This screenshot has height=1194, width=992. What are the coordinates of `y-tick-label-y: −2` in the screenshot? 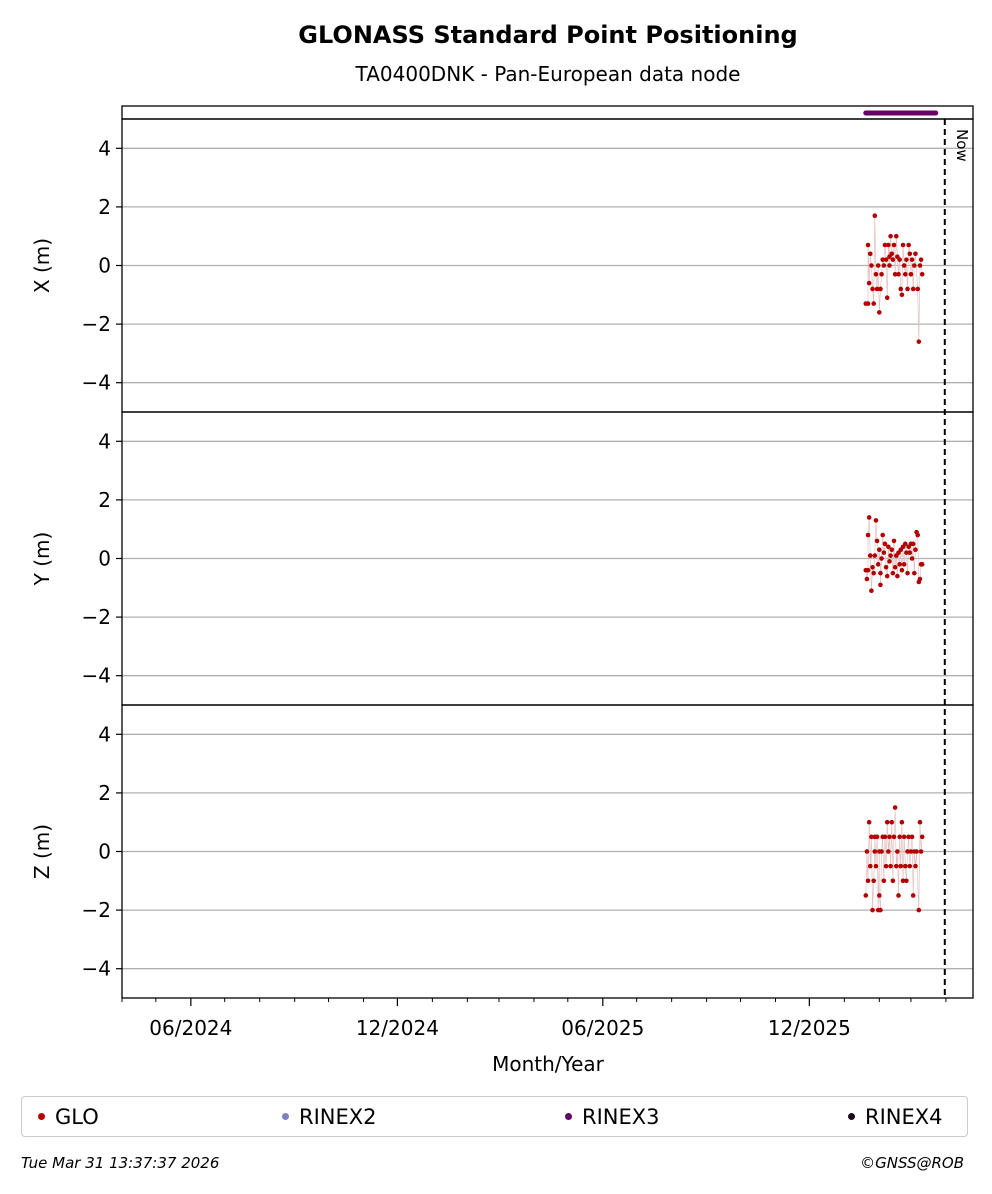 It's located at (96, 617).